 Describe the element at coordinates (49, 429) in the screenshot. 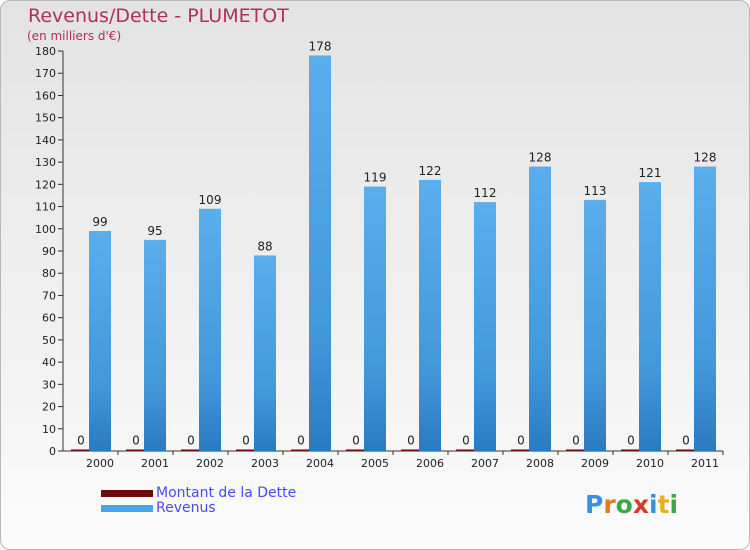

I see `y-tick-label: 10` at that location.